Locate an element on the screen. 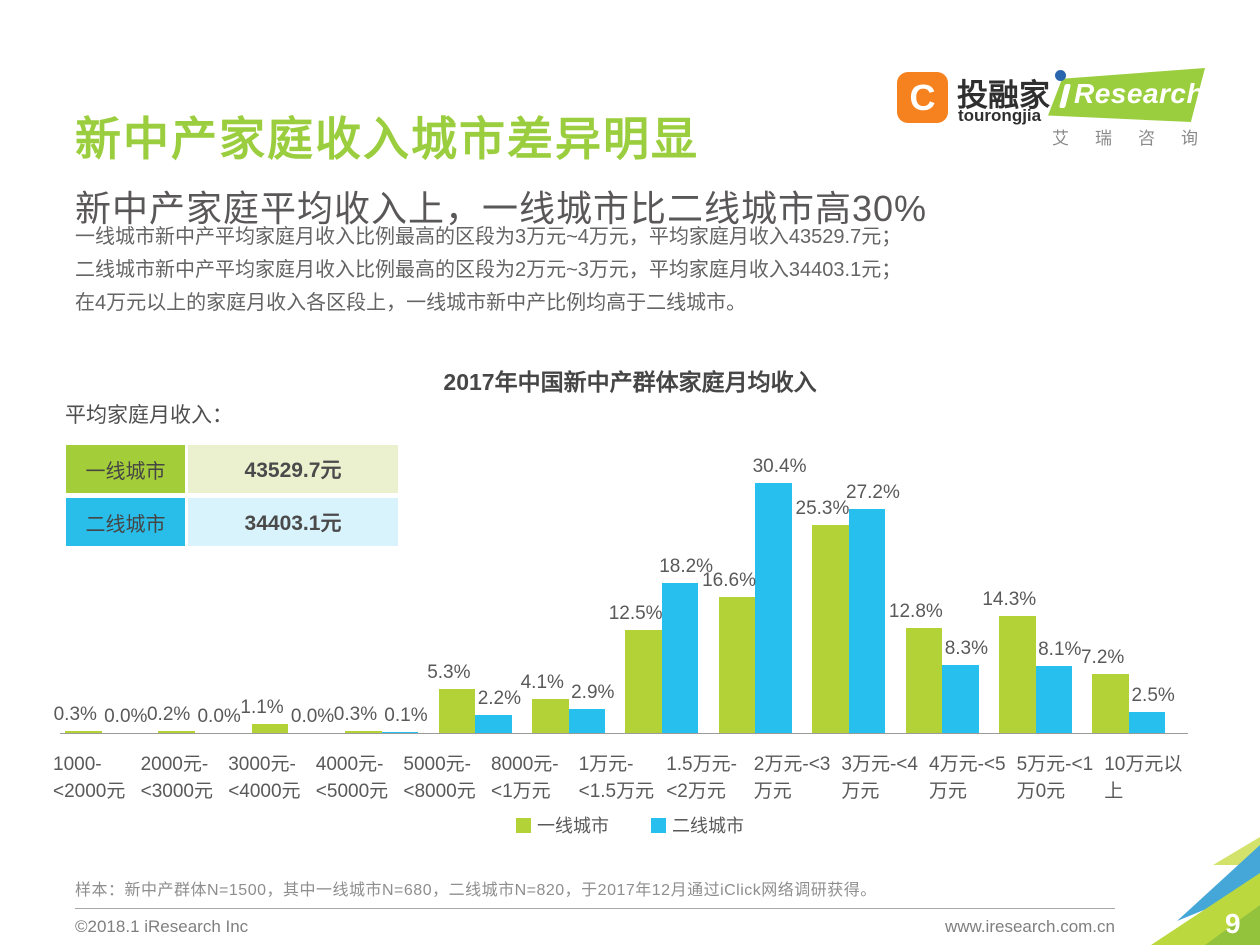 The image size is (1260, 945). bar-value-label: 5.3% is located at coordinates (449, 673).